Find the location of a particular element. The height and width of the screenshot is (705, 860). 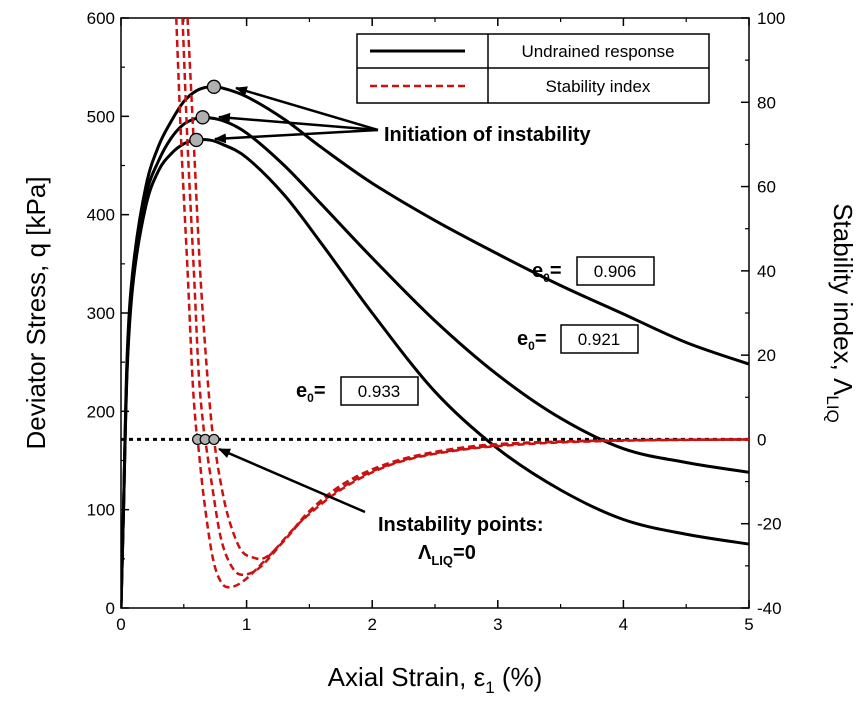

y-axis-title: Deviator Stress, q [kPa] is located at coordinates (36, 312).